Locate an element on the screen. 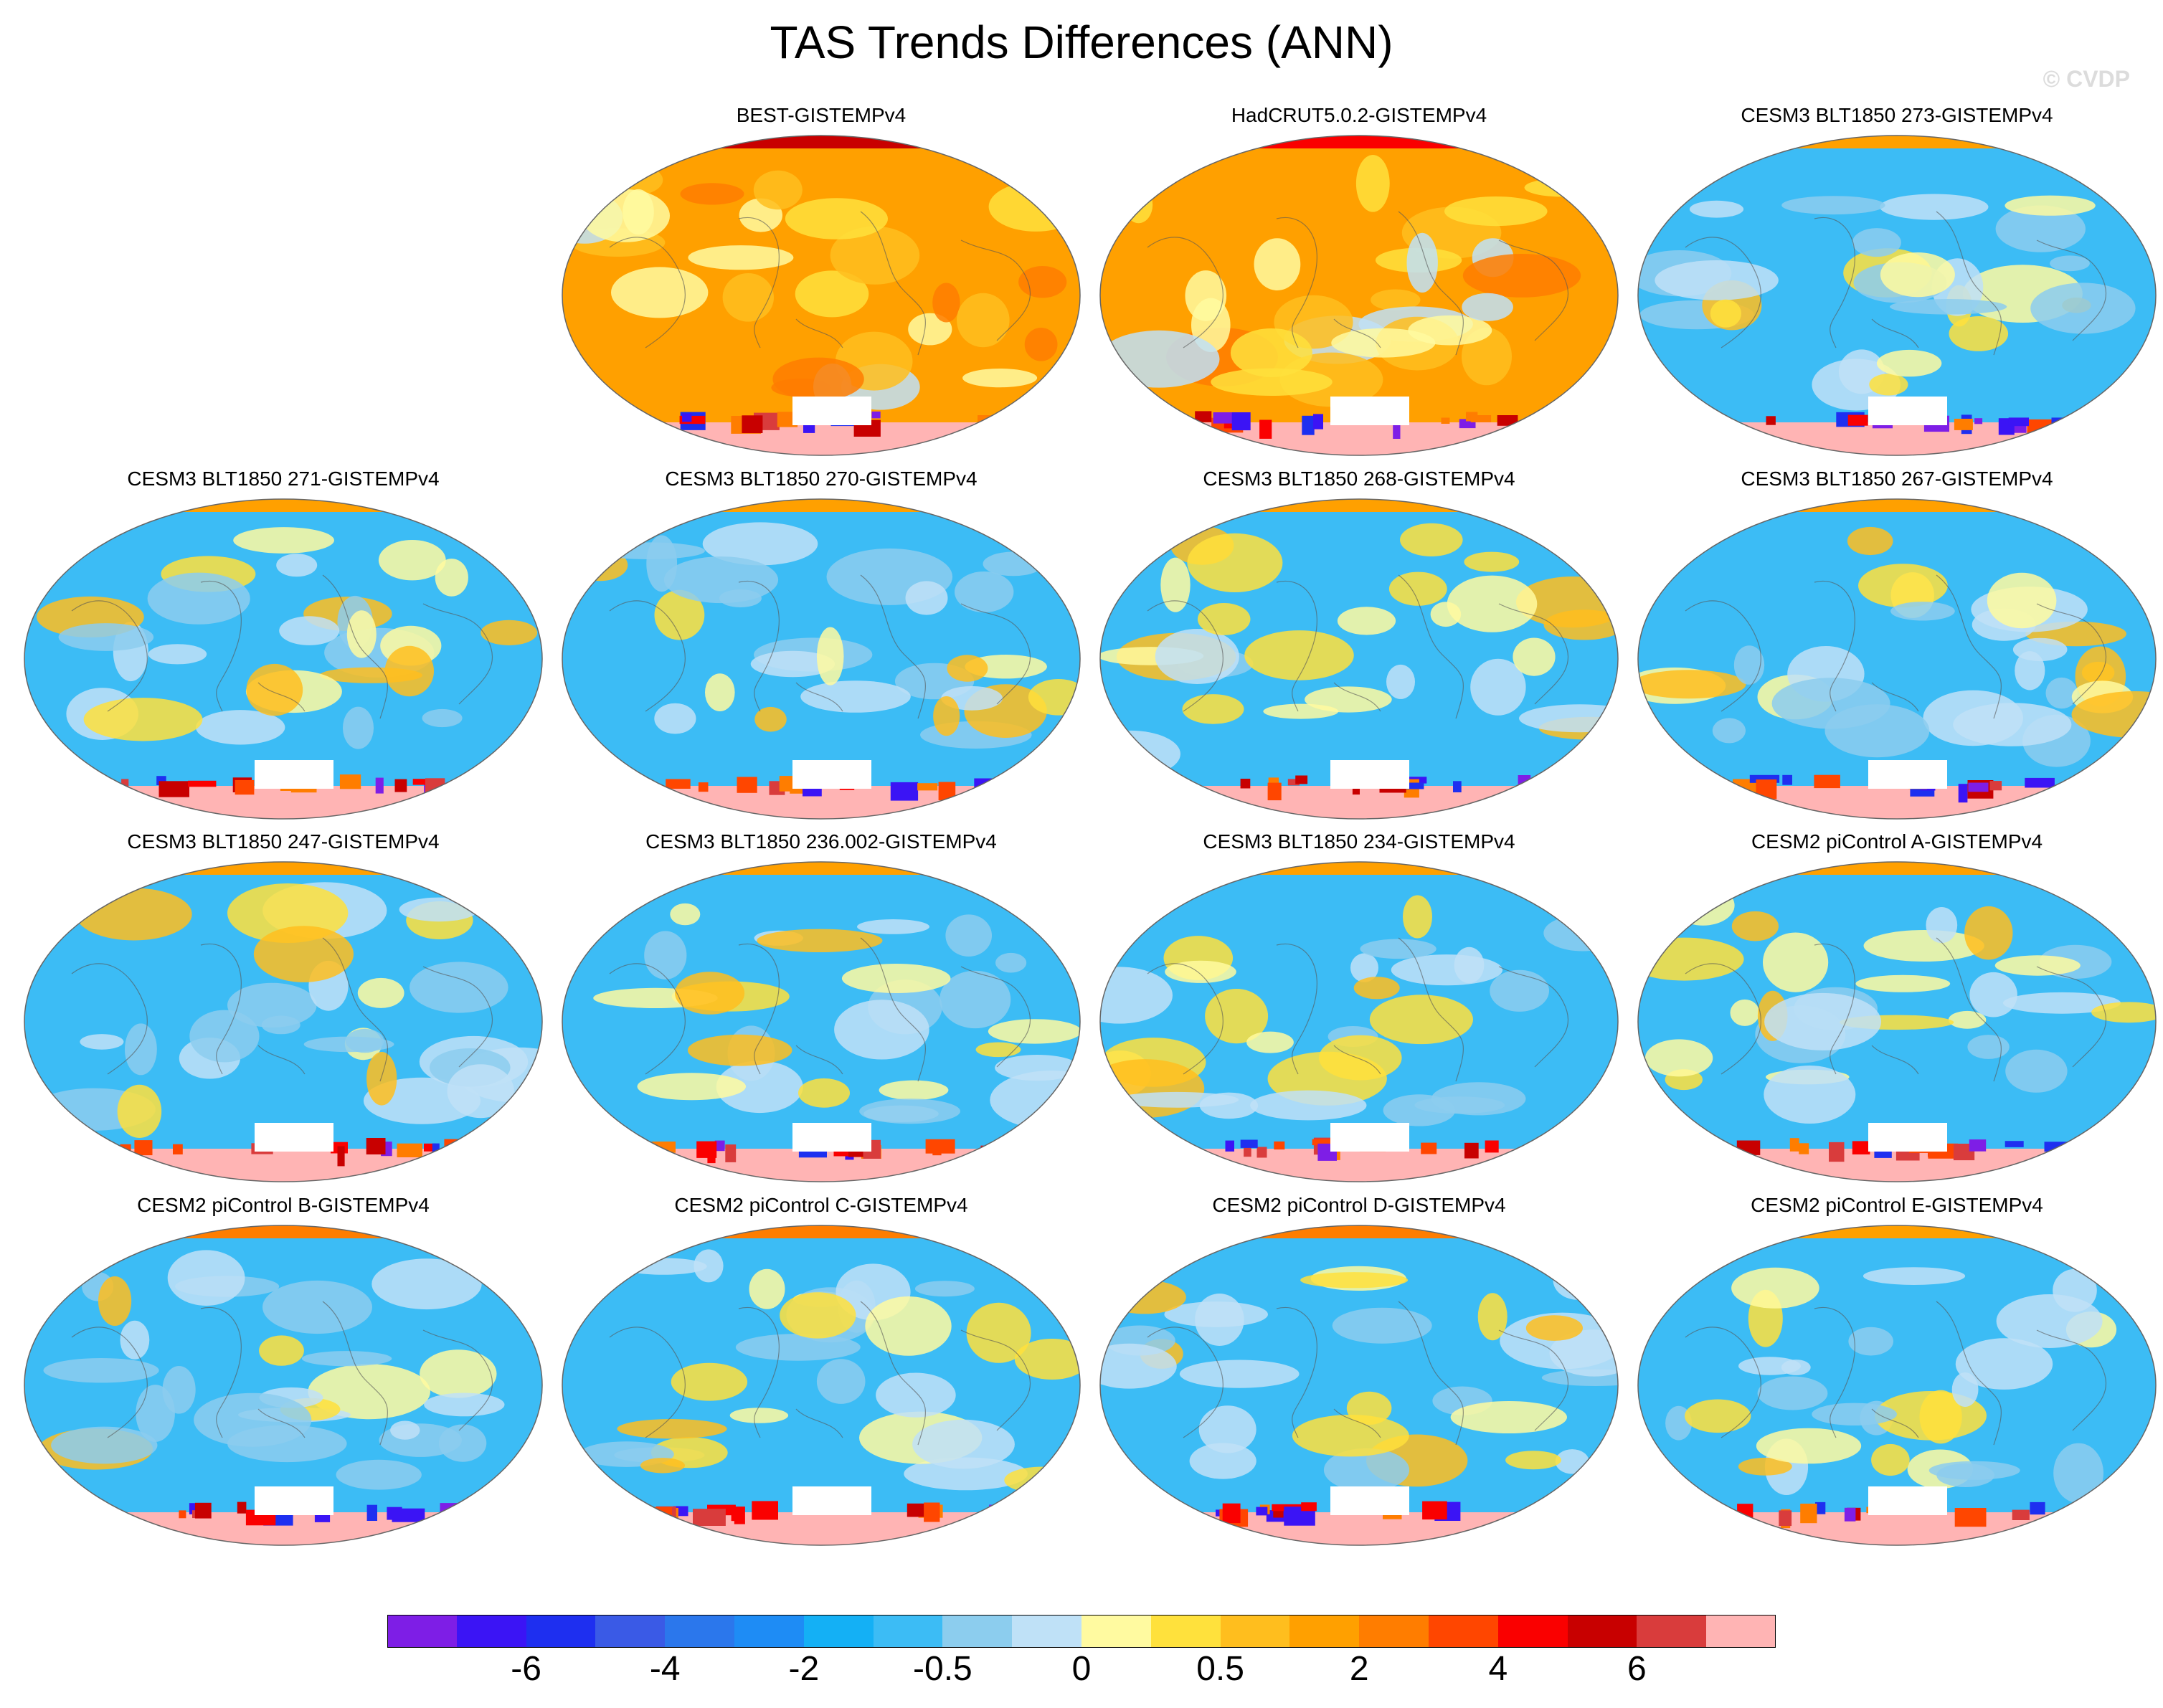  colorbar-tick-label: -2 is located at coordinates (804, 1669).